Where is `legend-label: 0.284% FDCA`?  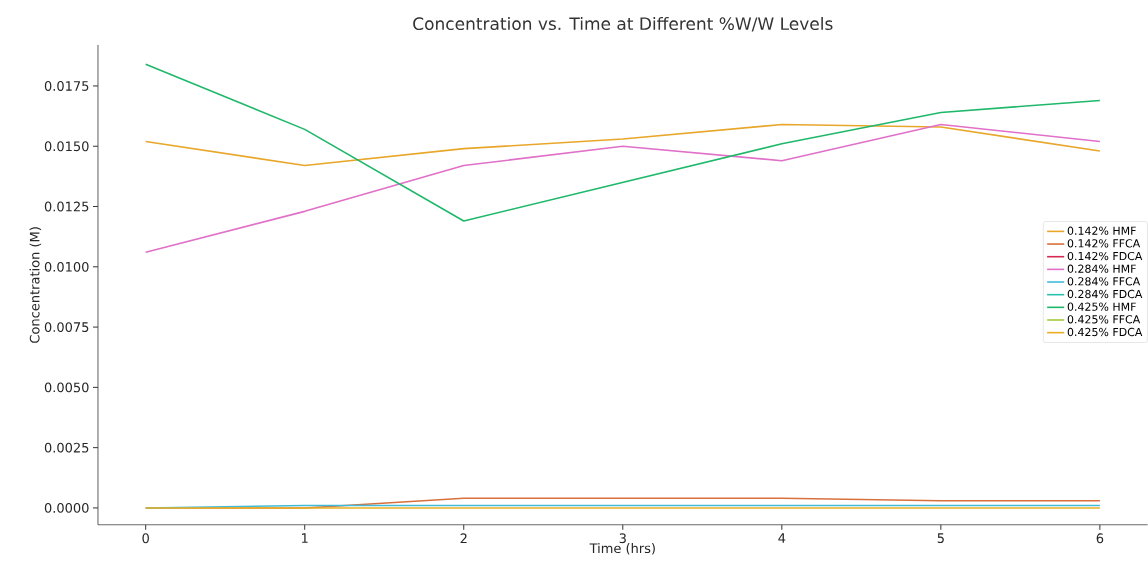
legend-label: 0.284% FDCA is located at coordinates (1105, 294).